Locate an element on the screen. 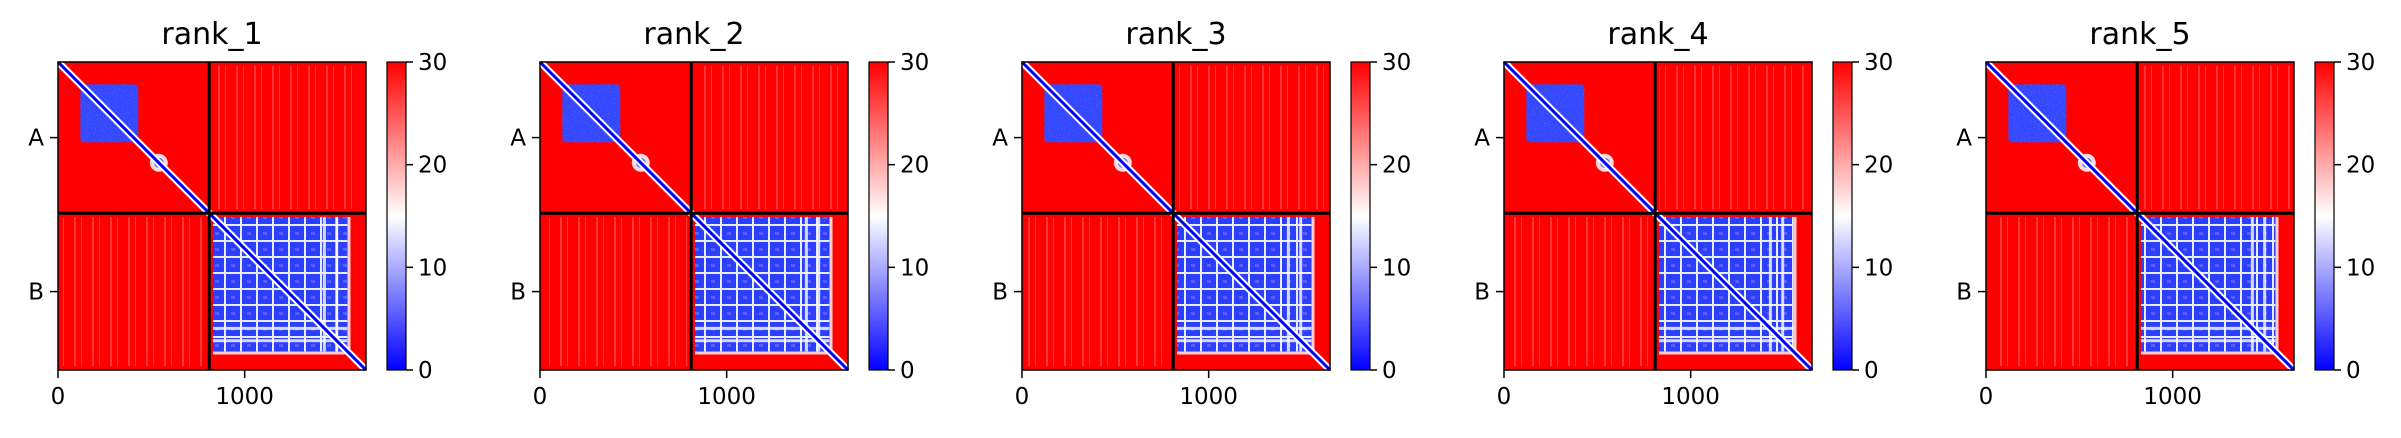 The width and height of the screenshot is (2401, 438). panel-title: rank_3 is located at coordinates (1175, 34).